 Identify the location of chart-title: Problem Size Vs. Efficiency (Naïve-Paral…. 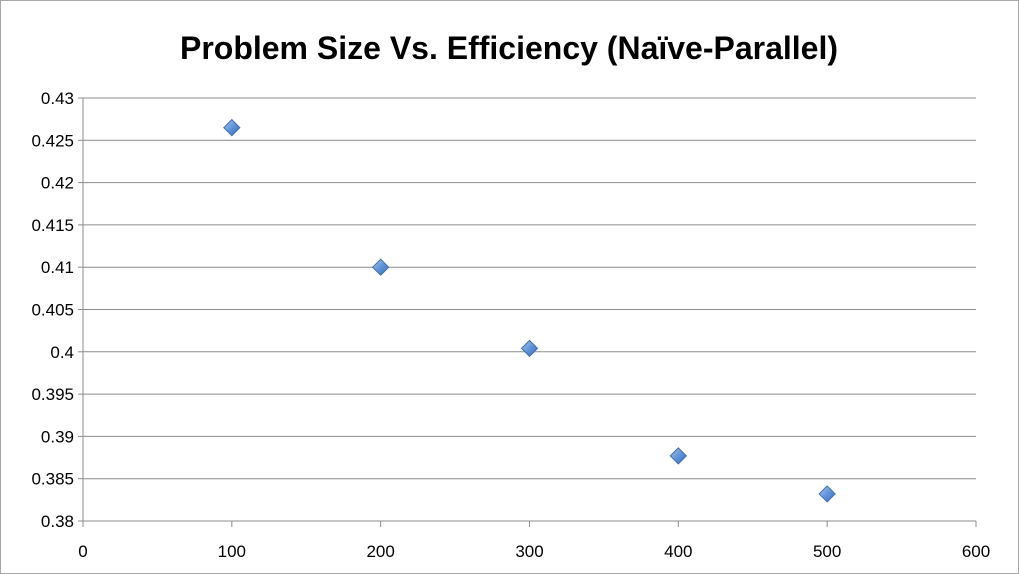
(509, 48).